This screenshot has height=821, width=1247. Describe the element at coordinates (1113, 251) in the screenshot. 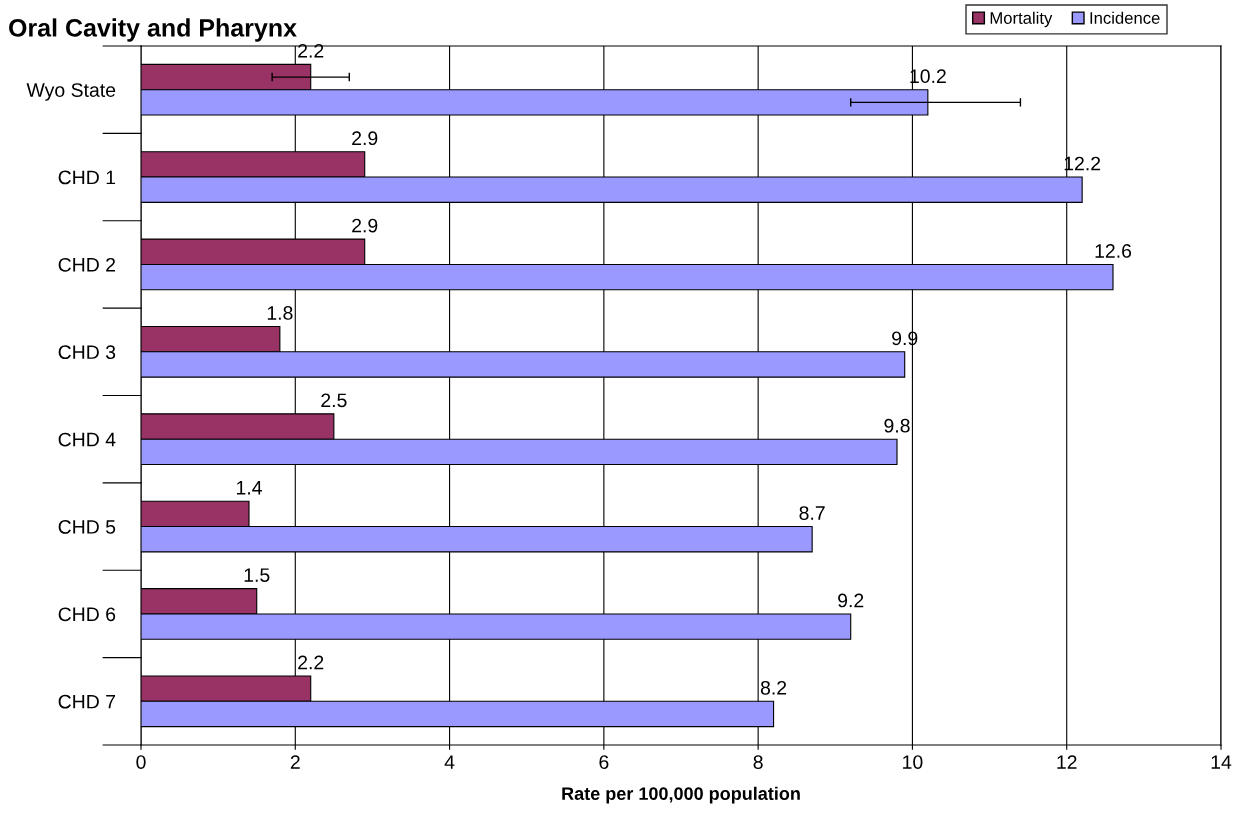

I see `data-label: 12.6` at that location.